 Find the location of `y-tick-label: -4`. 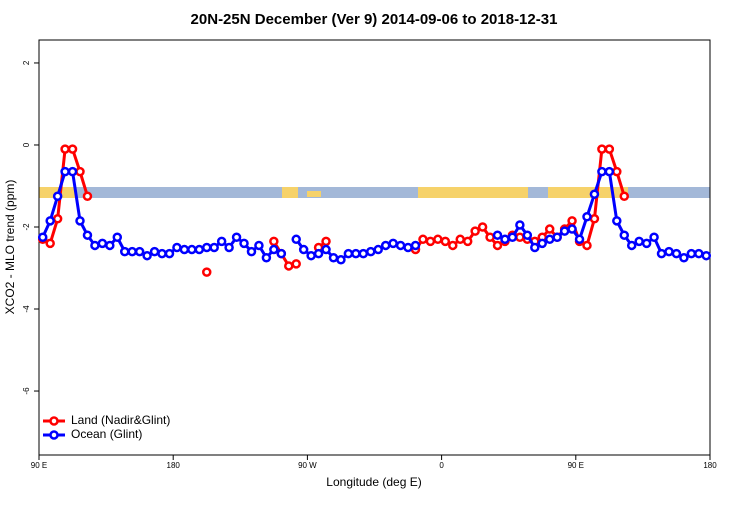

y-tick-label: -4 is located at coordinates (26, 309).